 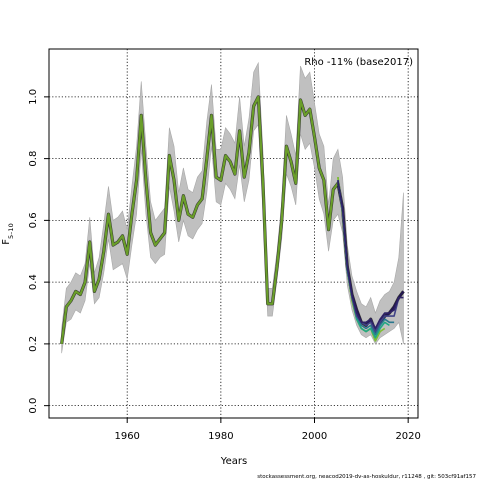 What do you see at coordinates (220, 436) in the screenshot?
I see `x-tick-label-1980: 1980` at bounding box center [220, 436].